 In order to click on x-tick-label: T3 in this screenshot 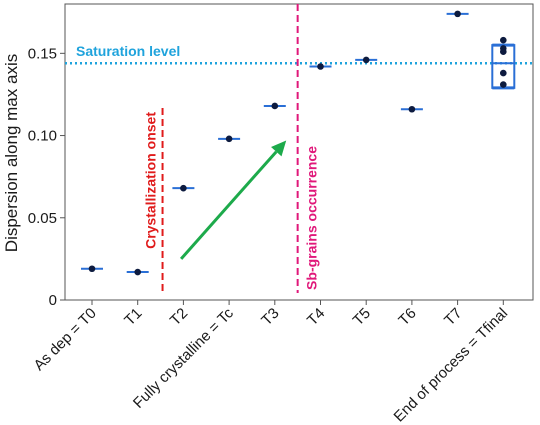, I will do `click(270, 317)`.